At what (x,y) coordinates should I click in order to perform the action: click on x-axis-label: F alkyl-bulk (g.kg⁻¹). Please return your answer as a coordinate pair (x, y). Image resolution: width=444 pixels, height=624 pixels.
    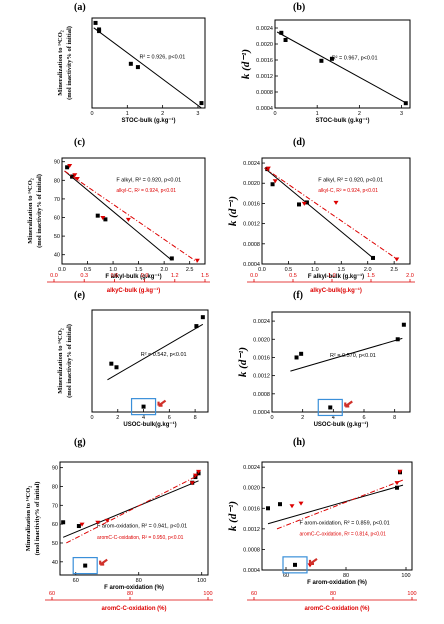
    Looking at the image, I should click on (133, 276).